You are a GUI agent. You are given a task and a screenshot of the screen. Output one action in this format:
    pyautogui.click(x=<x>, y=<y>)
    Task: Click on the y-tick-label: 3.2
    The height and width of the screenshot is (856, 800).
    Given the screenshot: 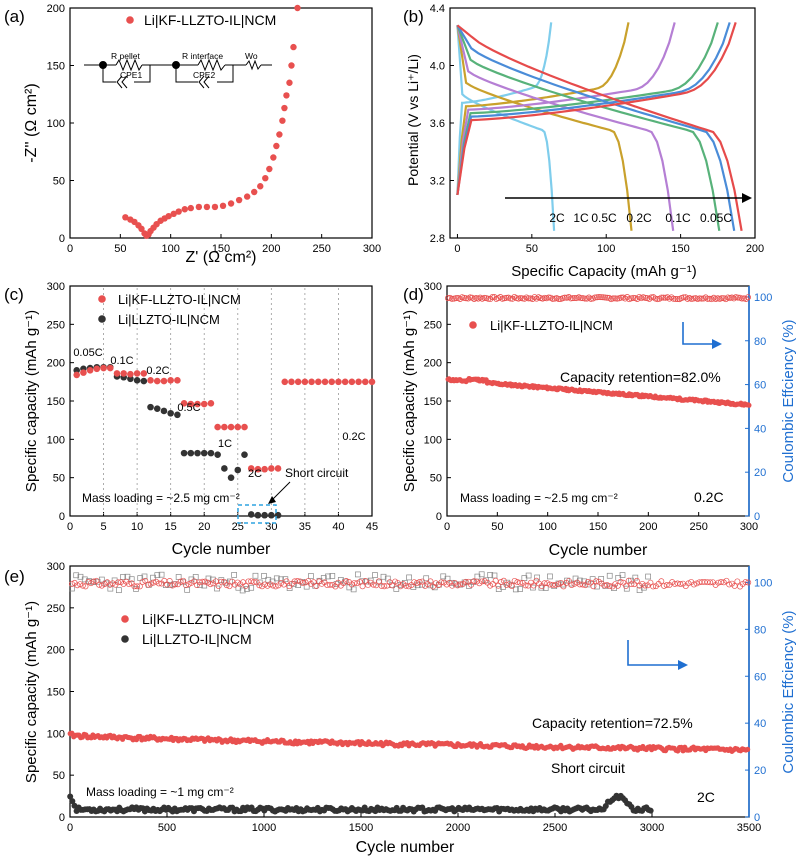 What is the action you would take?
    pyautogui.click(x=437, y=182)
    